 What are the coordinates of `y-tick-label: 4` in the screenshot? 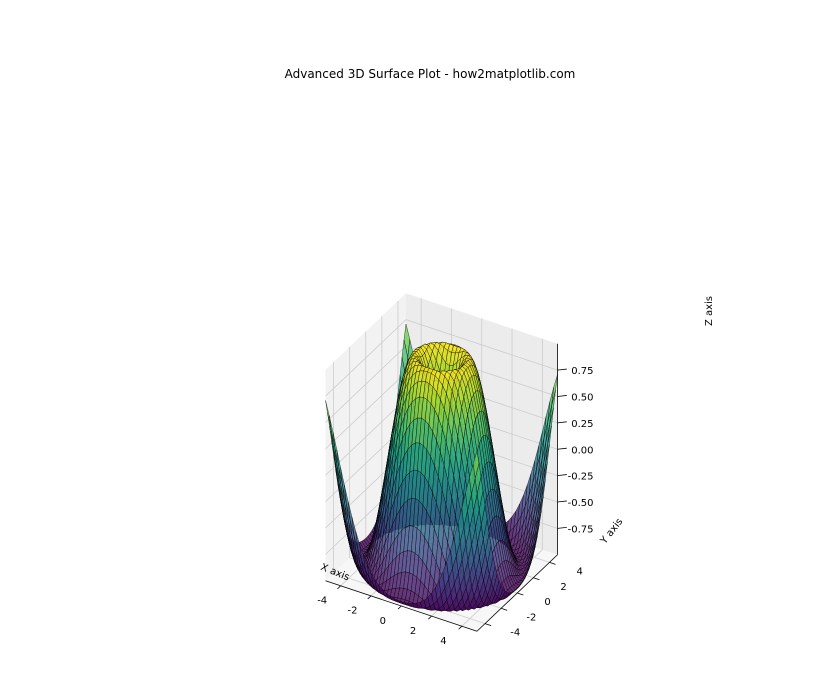 It's located at (580, 572).